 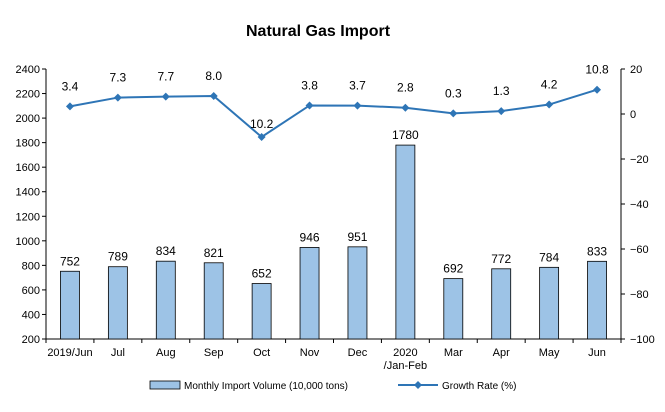 What do you see at coordinates (636, 70) in the screenshot?
I see `y-right-tick-label: 20` at bounding box center [636, 70].